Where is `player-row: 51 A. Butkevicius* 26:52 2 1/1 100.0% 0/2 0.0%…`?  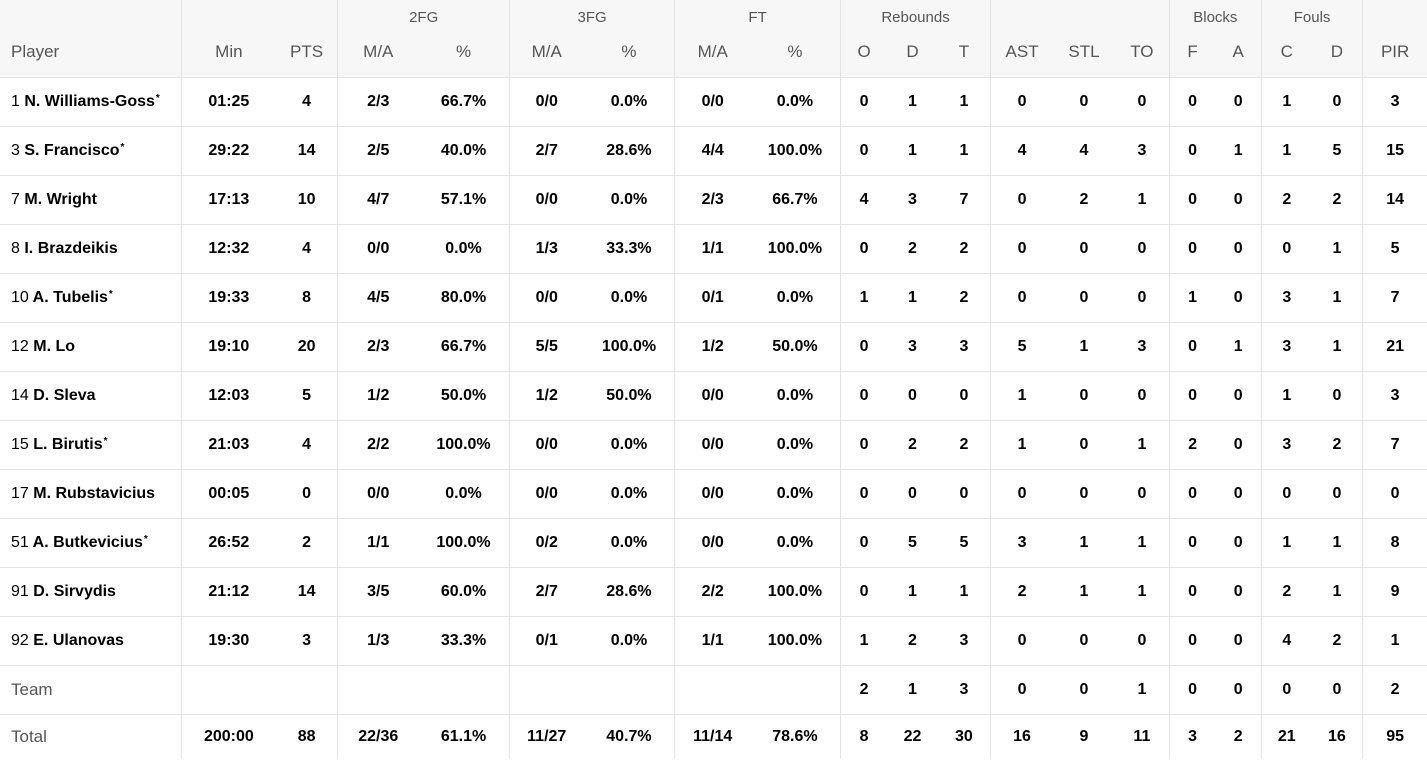 player-row: 51 A. Butkevicius* 26:52 2 1/1 100.0% 0/2 0.0%… is located at coordinates (713, 543).